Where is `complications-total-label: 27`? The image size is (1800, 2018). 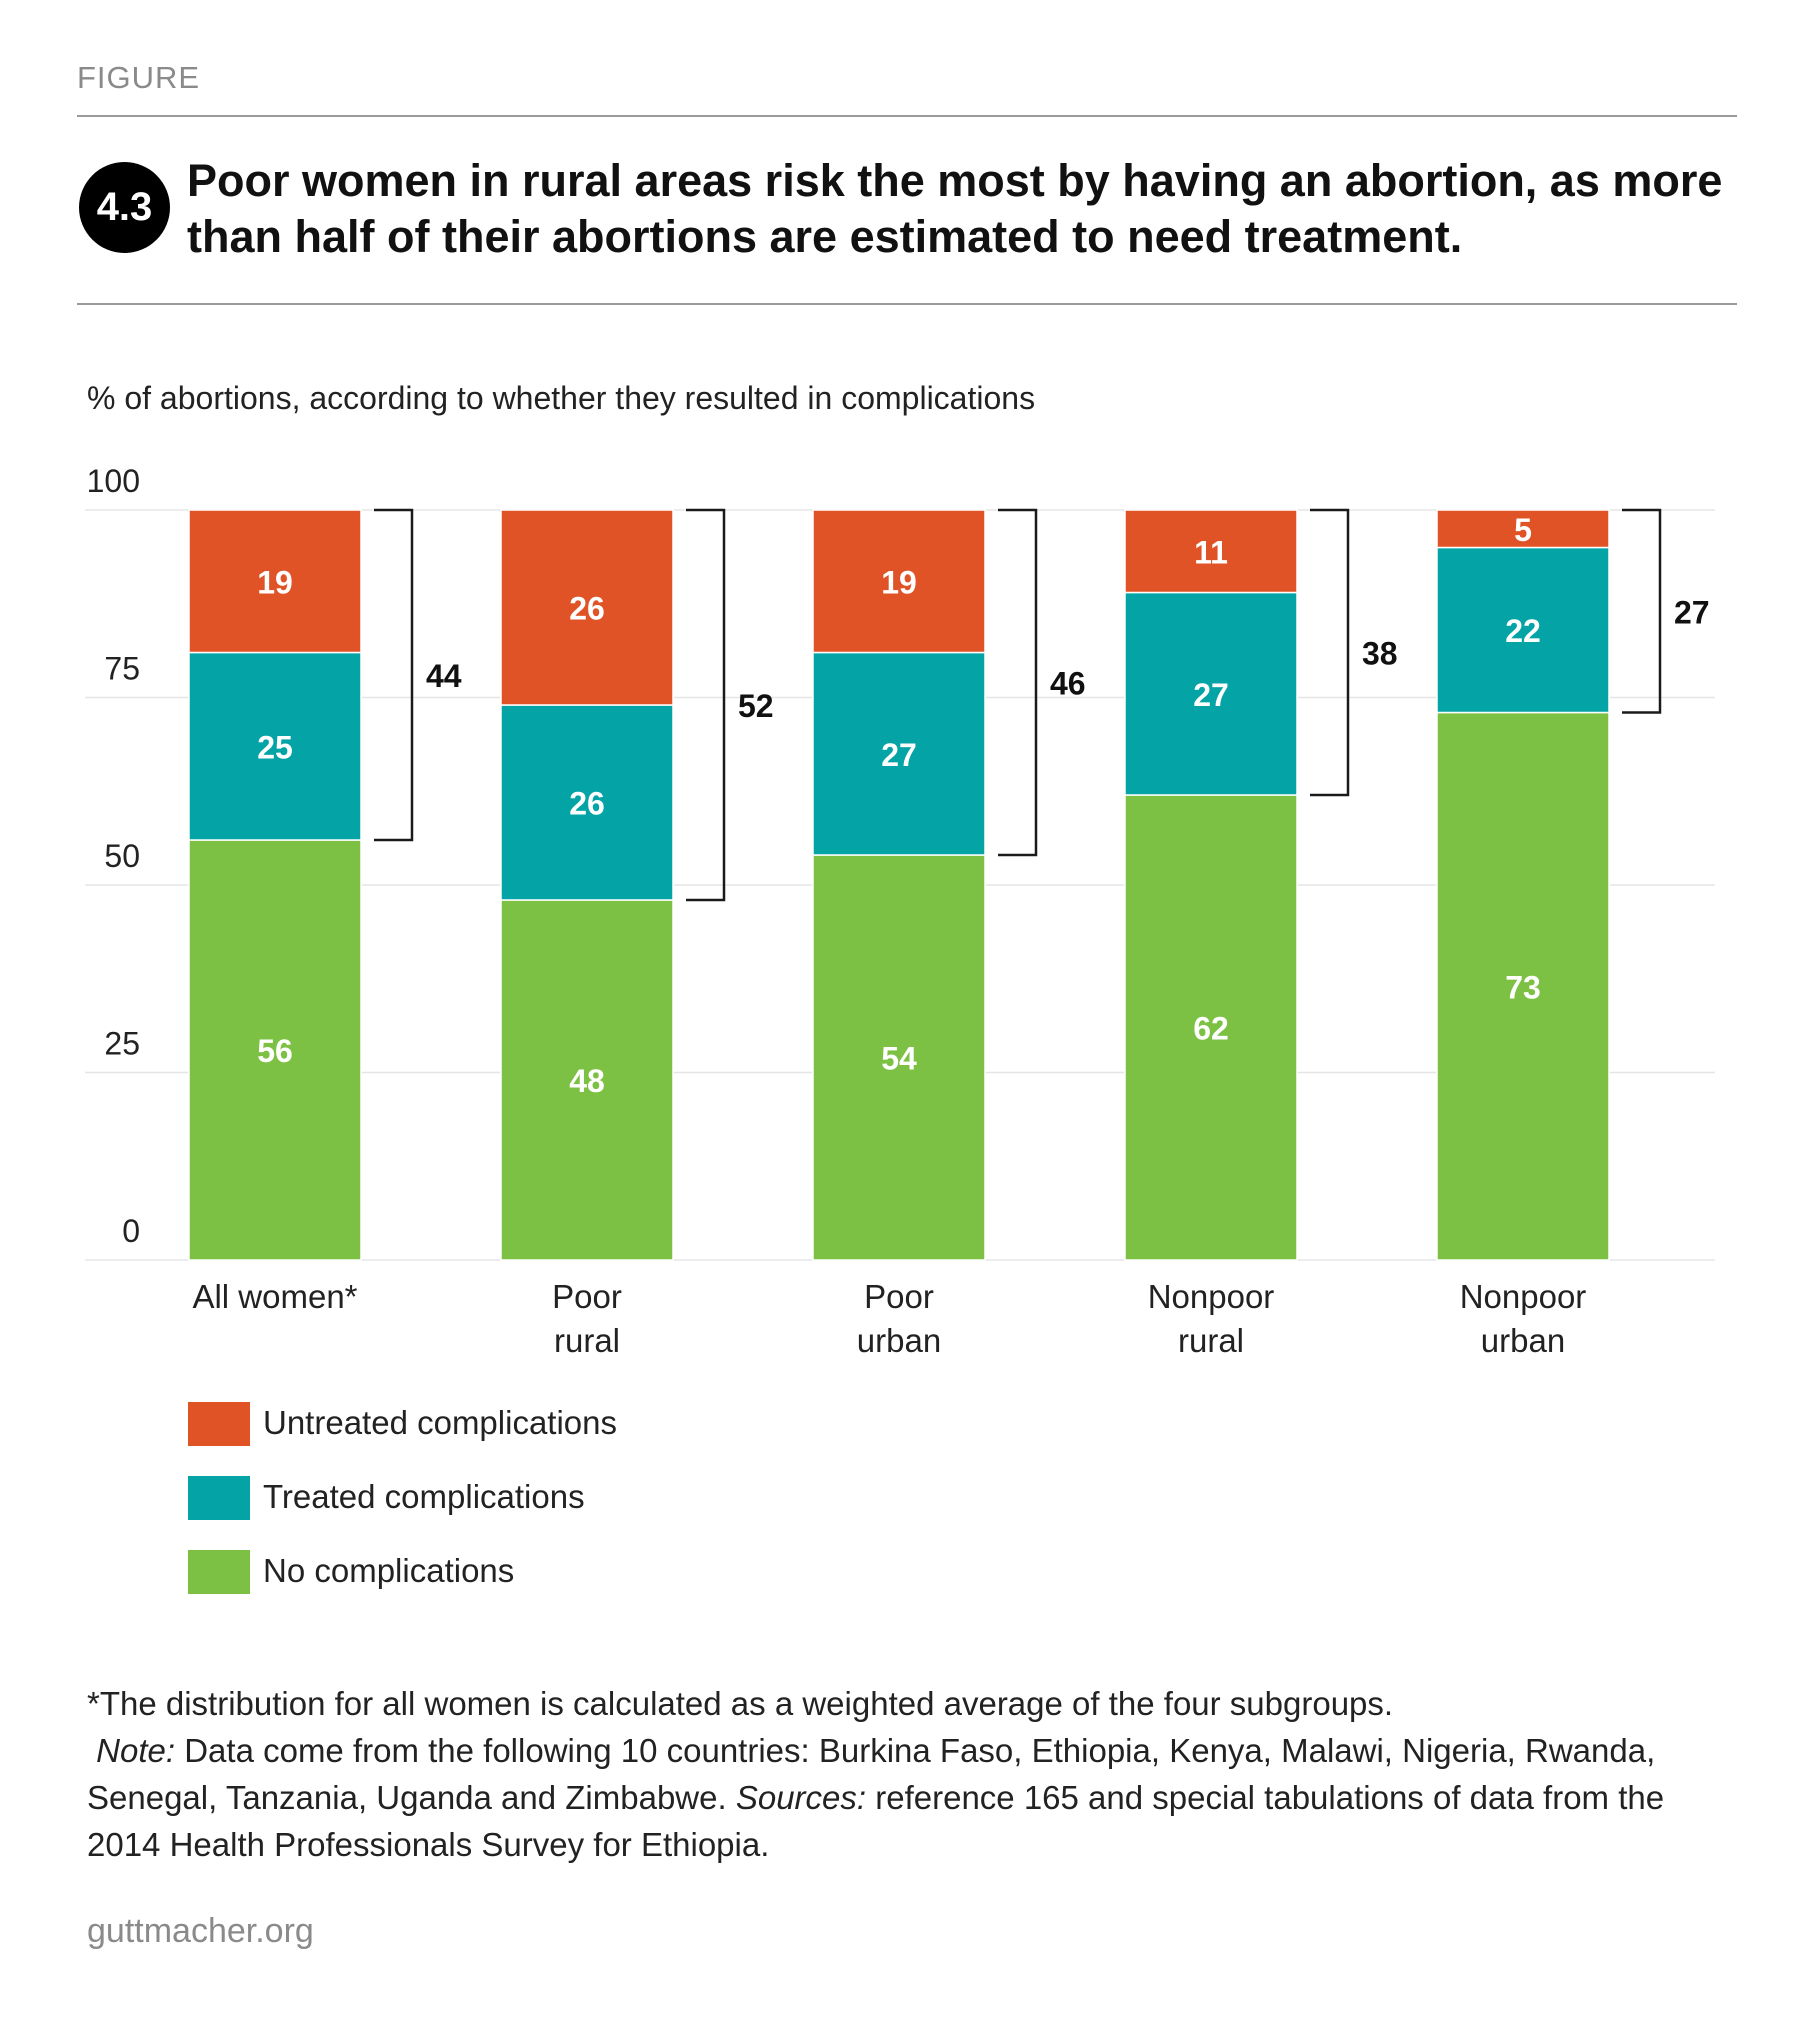
complications-total-label: 27 is located at coordinates (1692, 612).